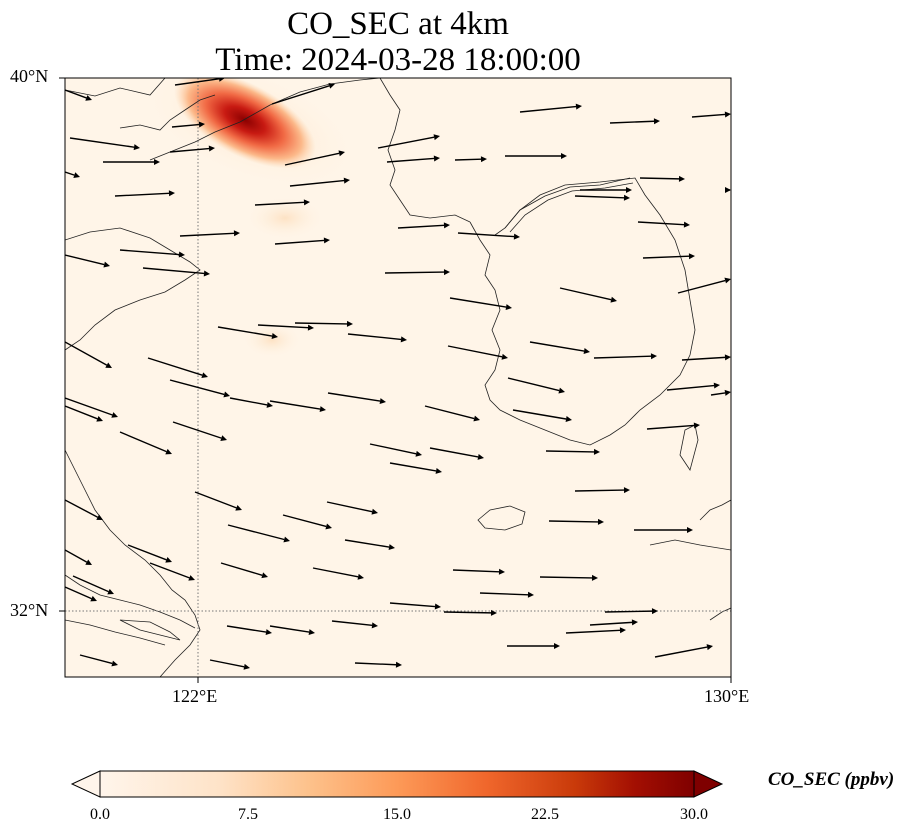 This screenshot has width=916, height=836. I want to click on colorbar-tick-label: 22.5, so click(545, 814).